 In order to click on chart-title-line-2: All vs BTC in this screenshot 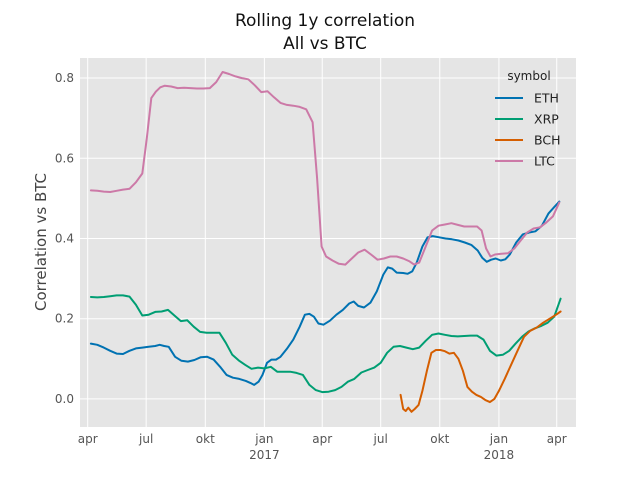, I will do `click(325, 44)`.